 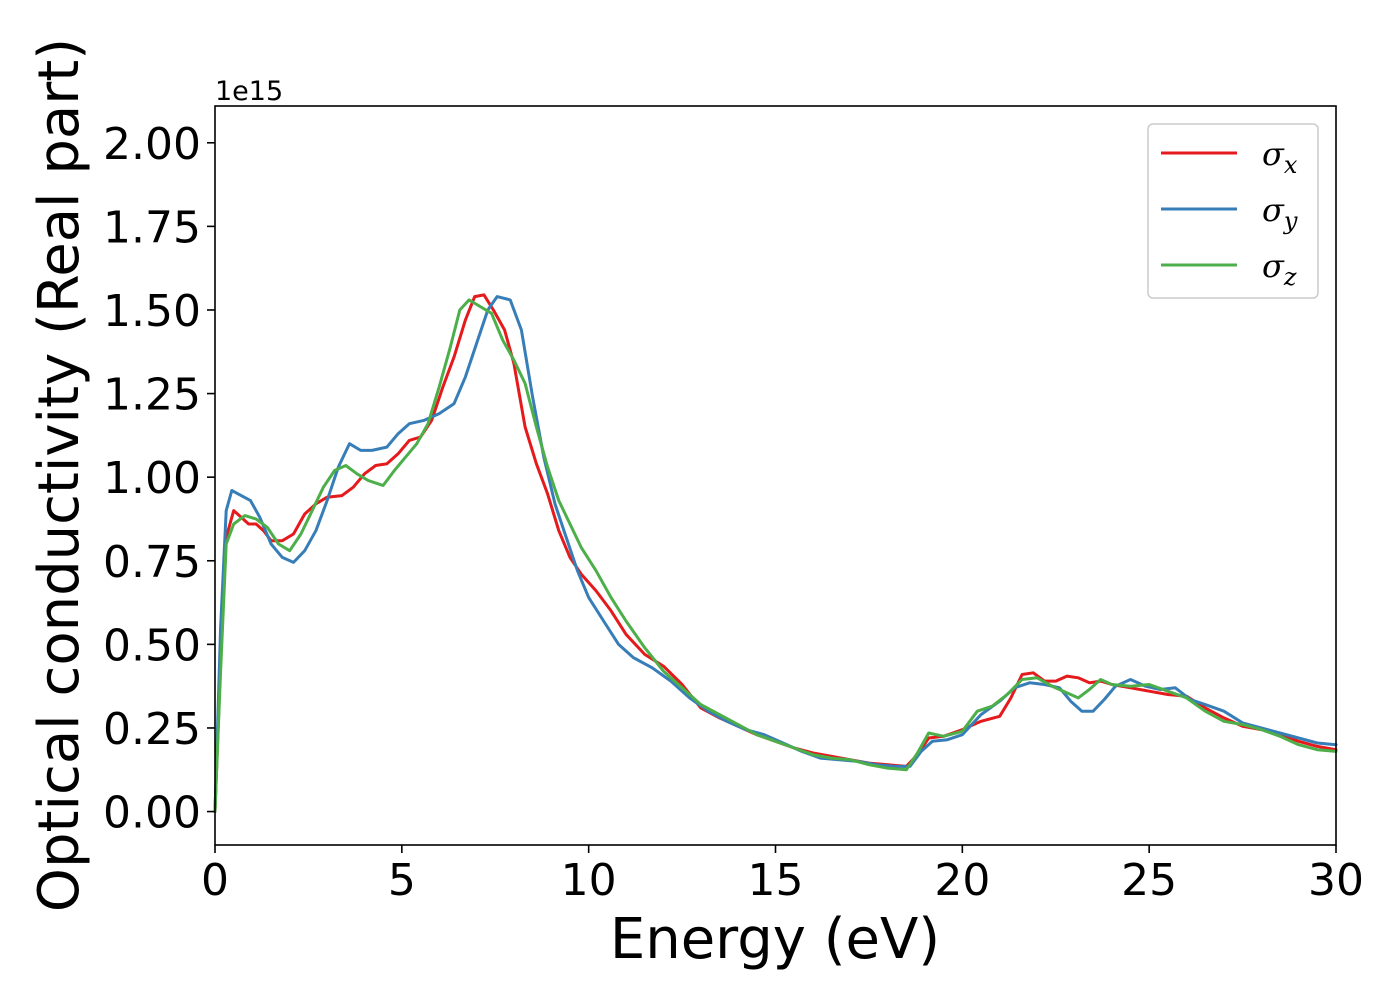 I want to click on legend-items: σx σy σz, so click(x=1229, y=213).